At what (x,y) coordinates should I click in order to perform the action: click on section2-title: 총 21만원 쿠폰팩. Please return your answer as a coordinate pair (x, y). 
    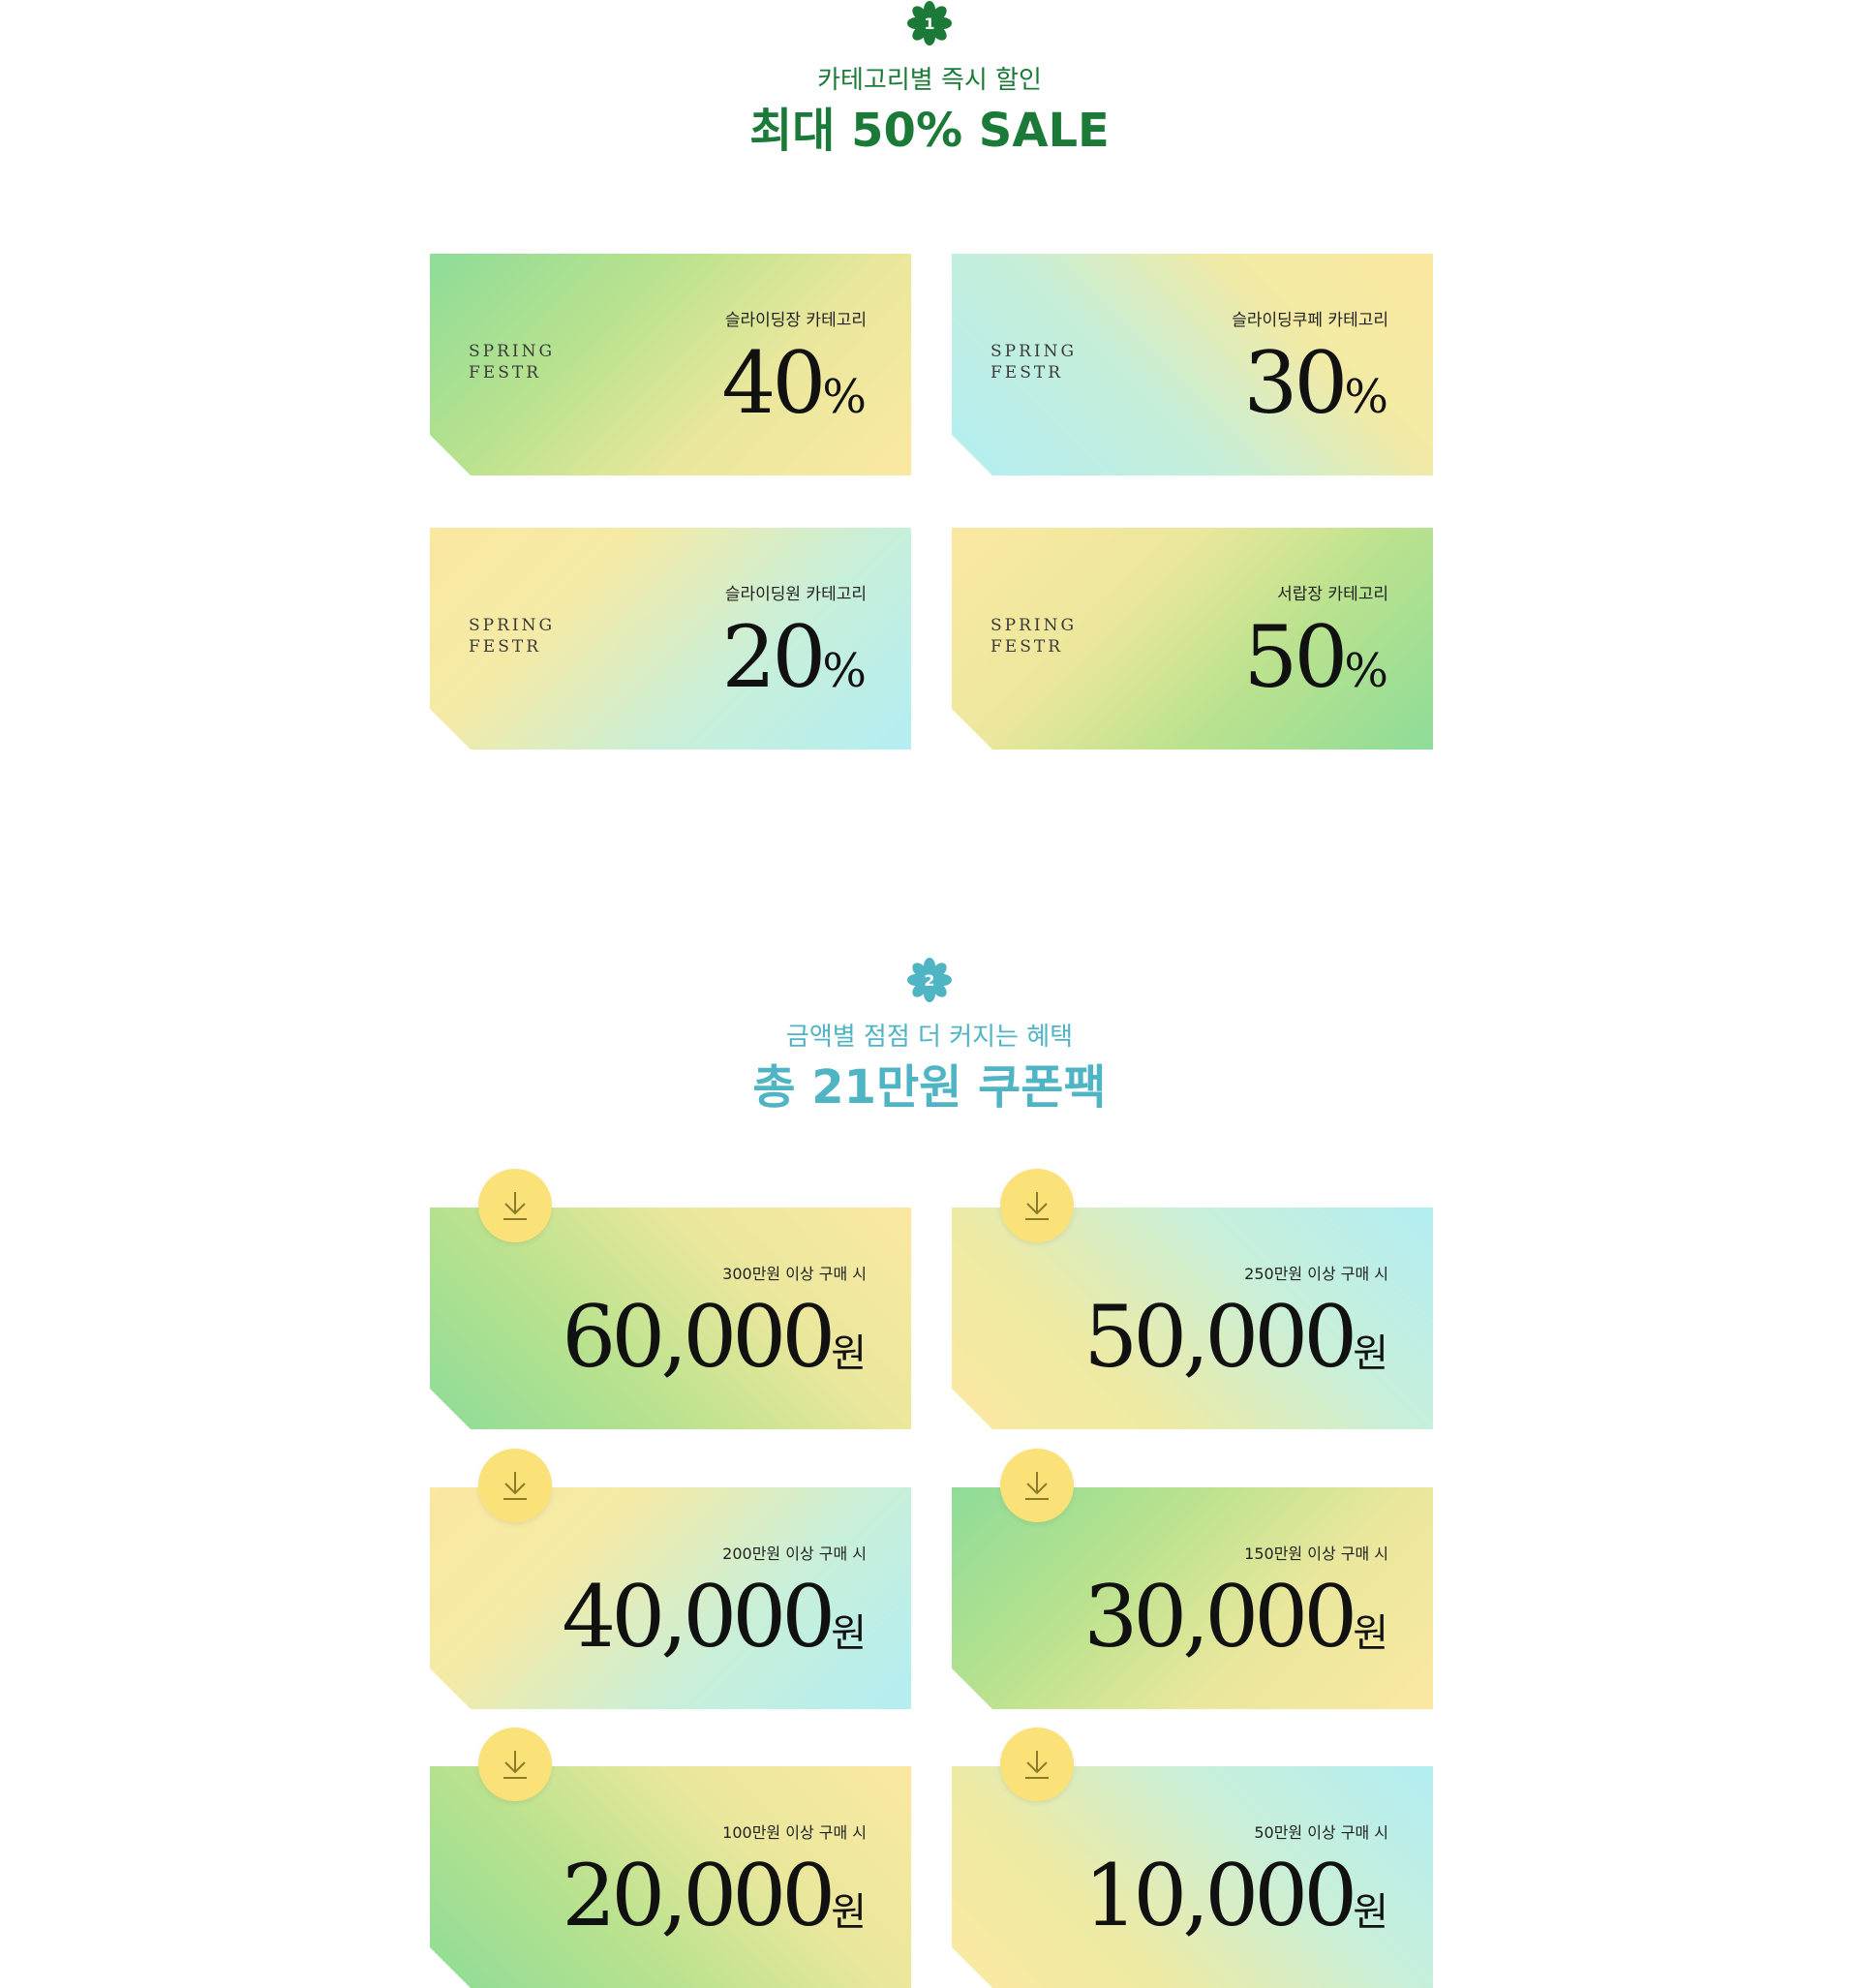
    Looking at the image, I should click on (929, 1087).